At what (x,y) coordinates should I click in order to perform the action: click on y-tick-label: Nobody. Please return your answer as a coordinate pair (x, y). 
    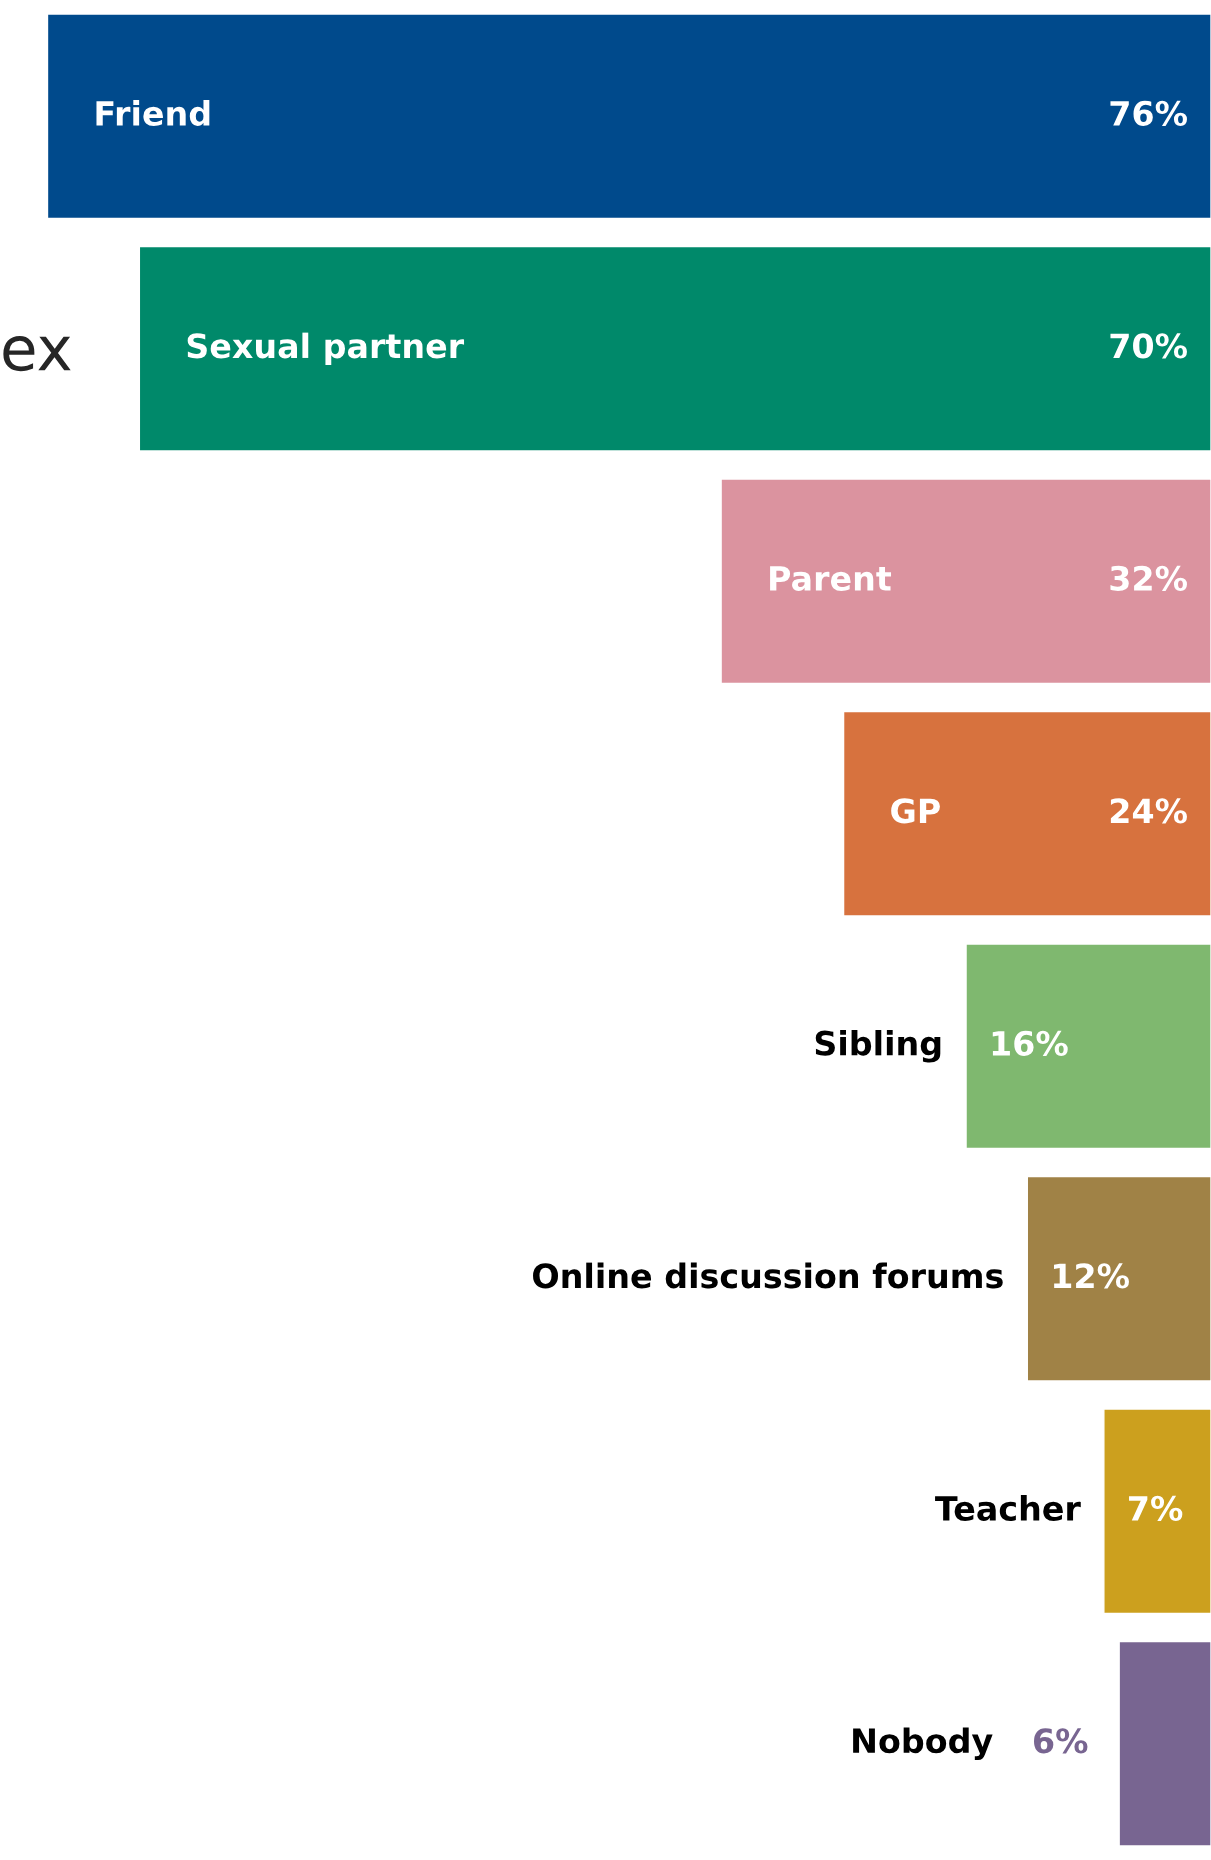
    Looking at the image, I should click on (923, 1744).